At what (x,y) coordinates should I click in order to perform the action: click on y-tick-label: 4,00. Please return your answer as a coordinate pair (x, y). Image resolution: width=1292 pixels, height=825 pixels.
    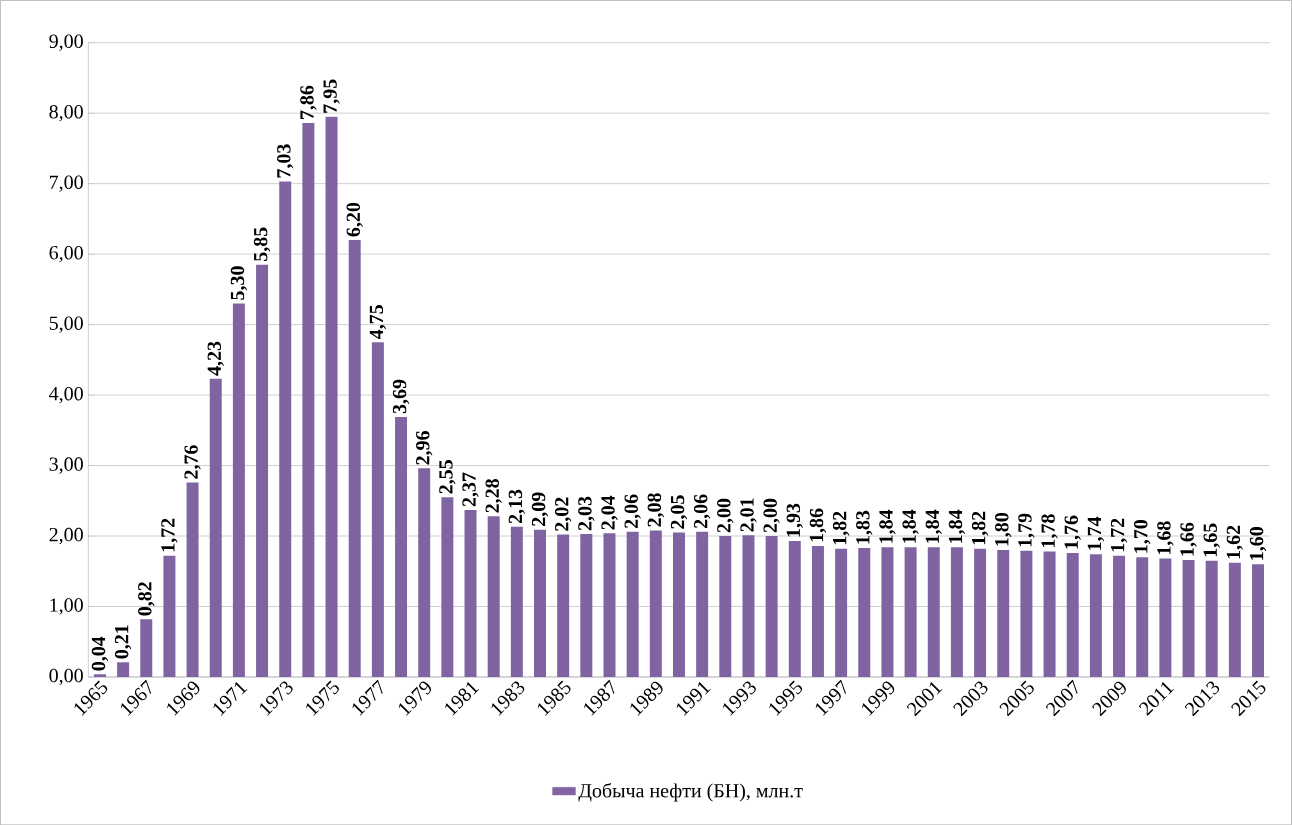
    Looking at the image, I should click on (66, 395).